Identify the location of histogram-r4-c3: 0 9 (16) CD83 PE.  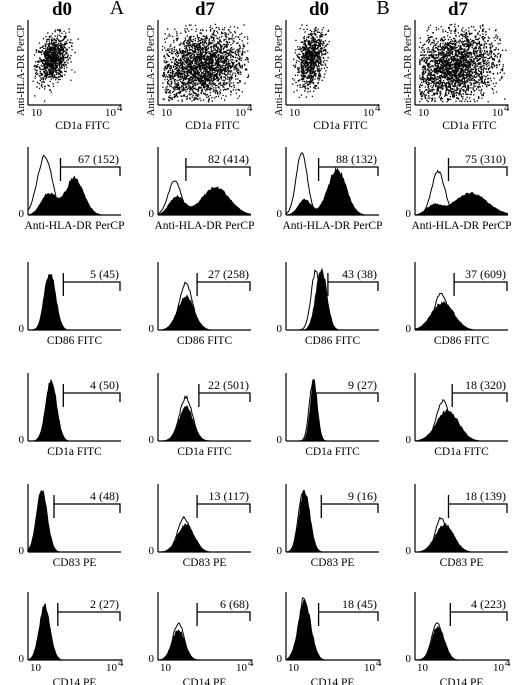
(328, 526).